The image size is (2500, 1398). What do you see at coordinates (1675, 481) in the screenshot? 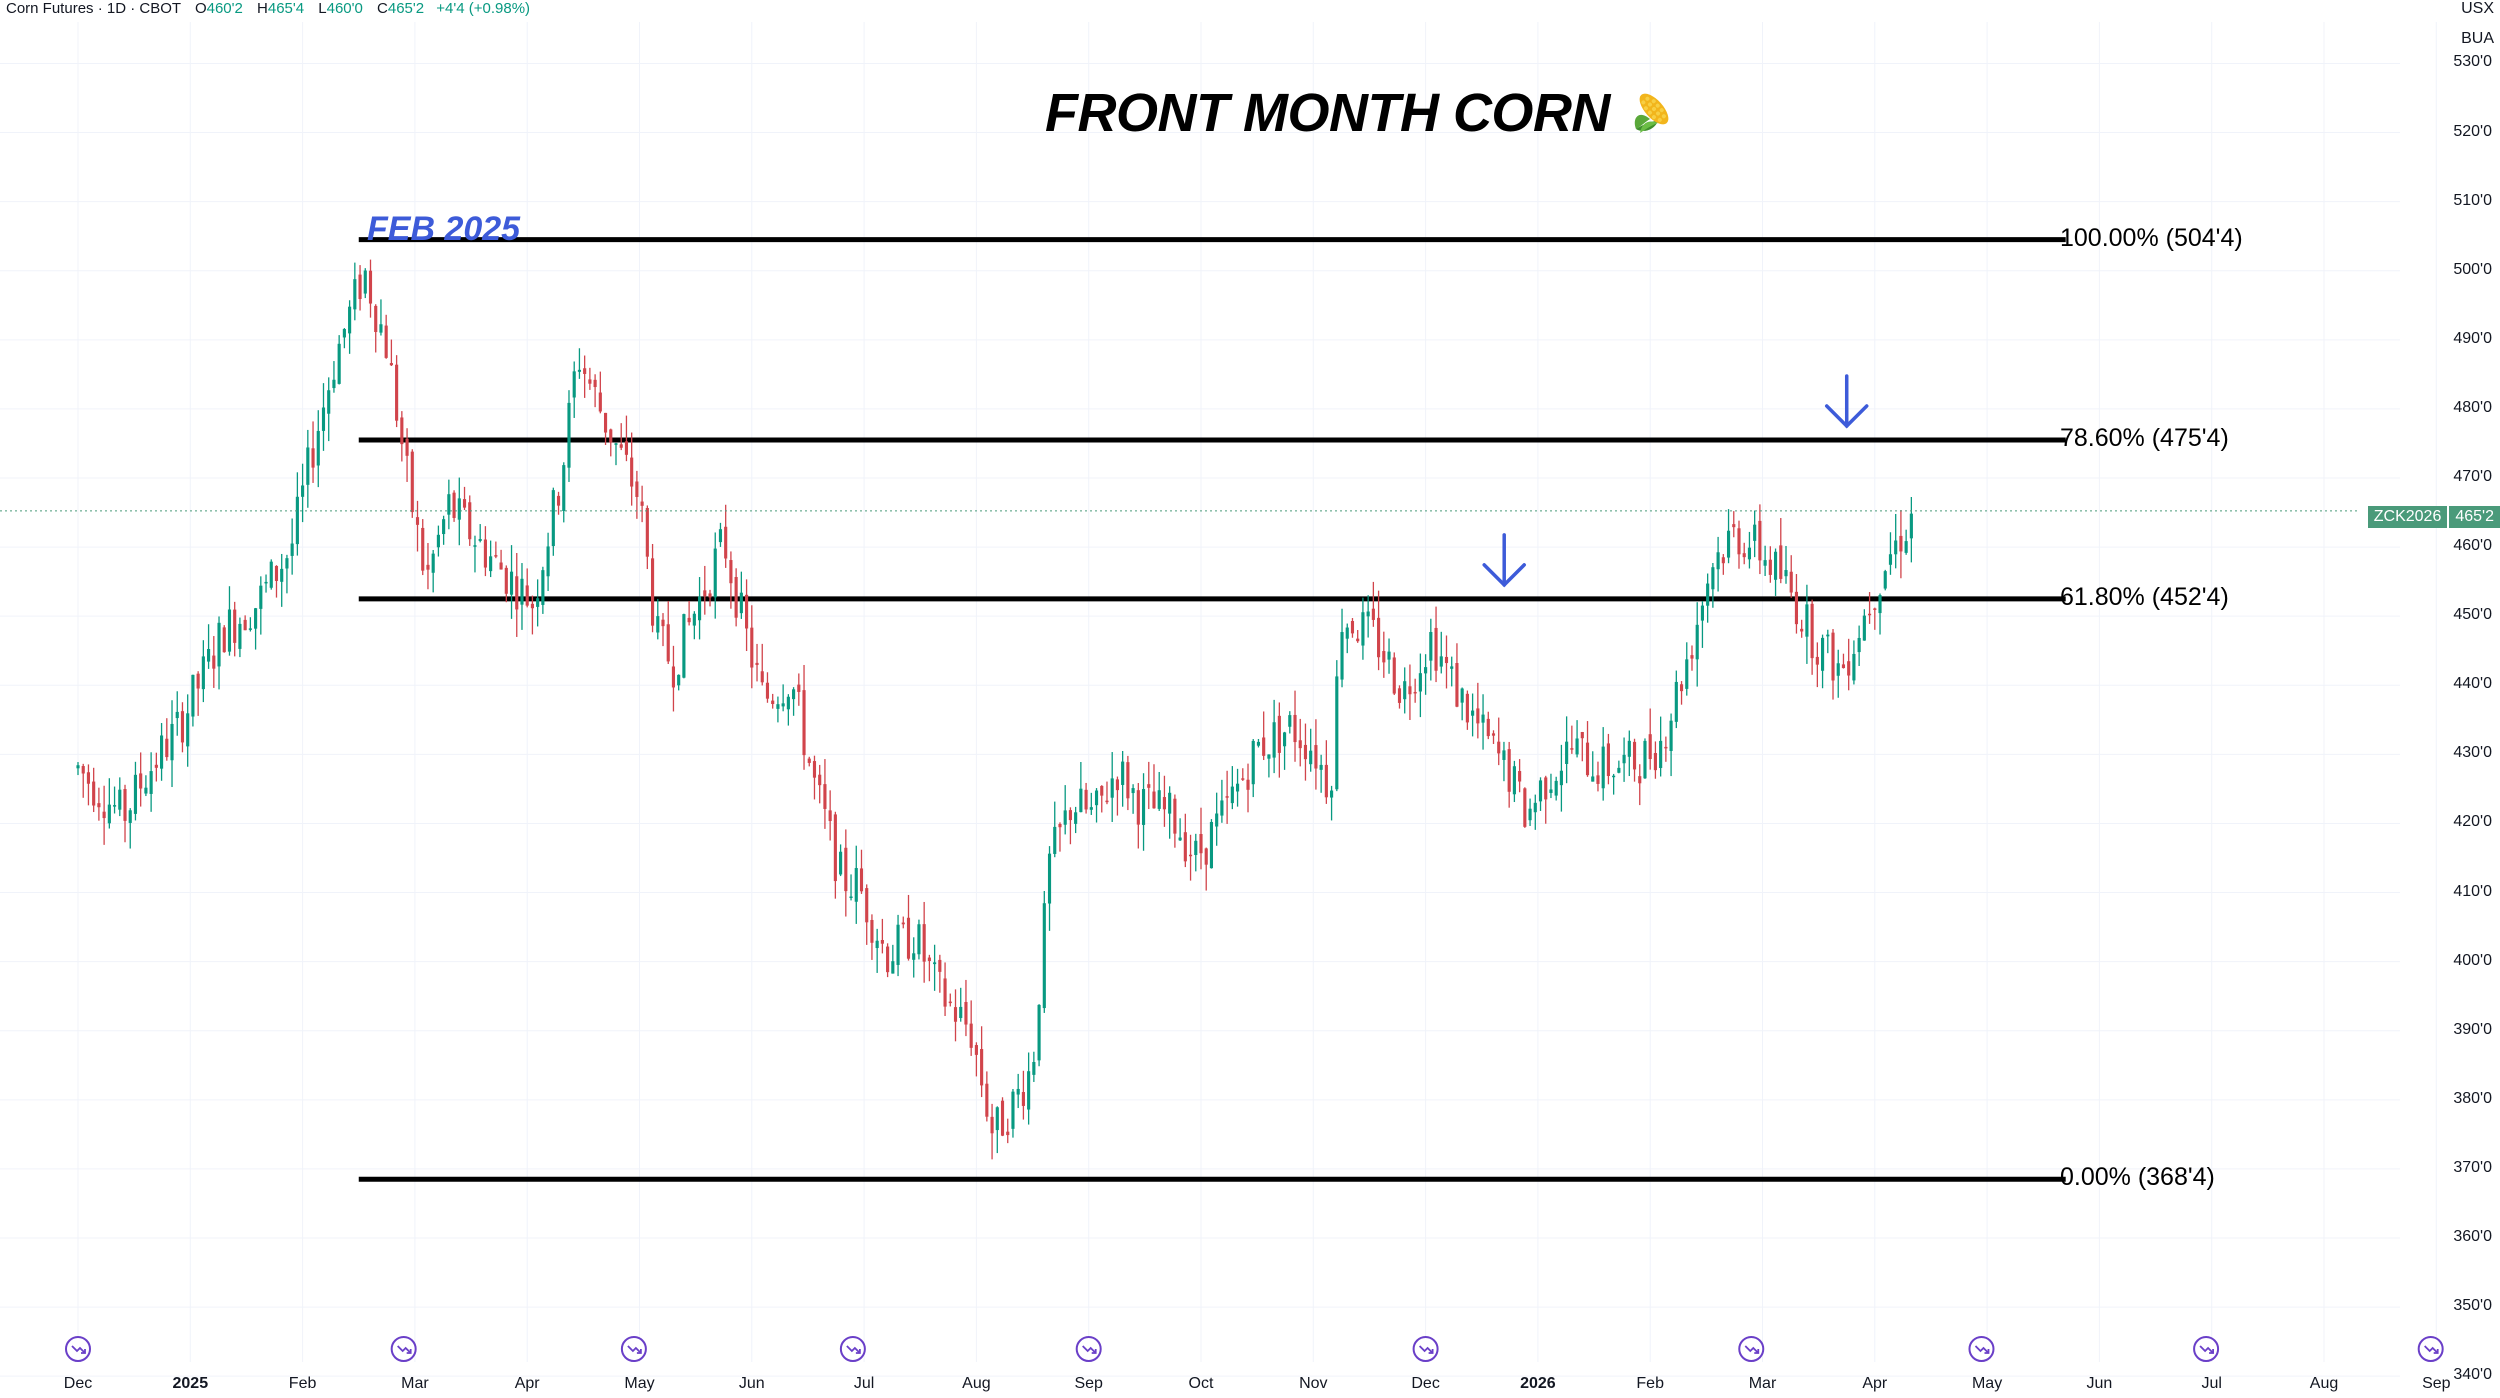
I see `annotation-arrows` at bounding box center [1675, 481].